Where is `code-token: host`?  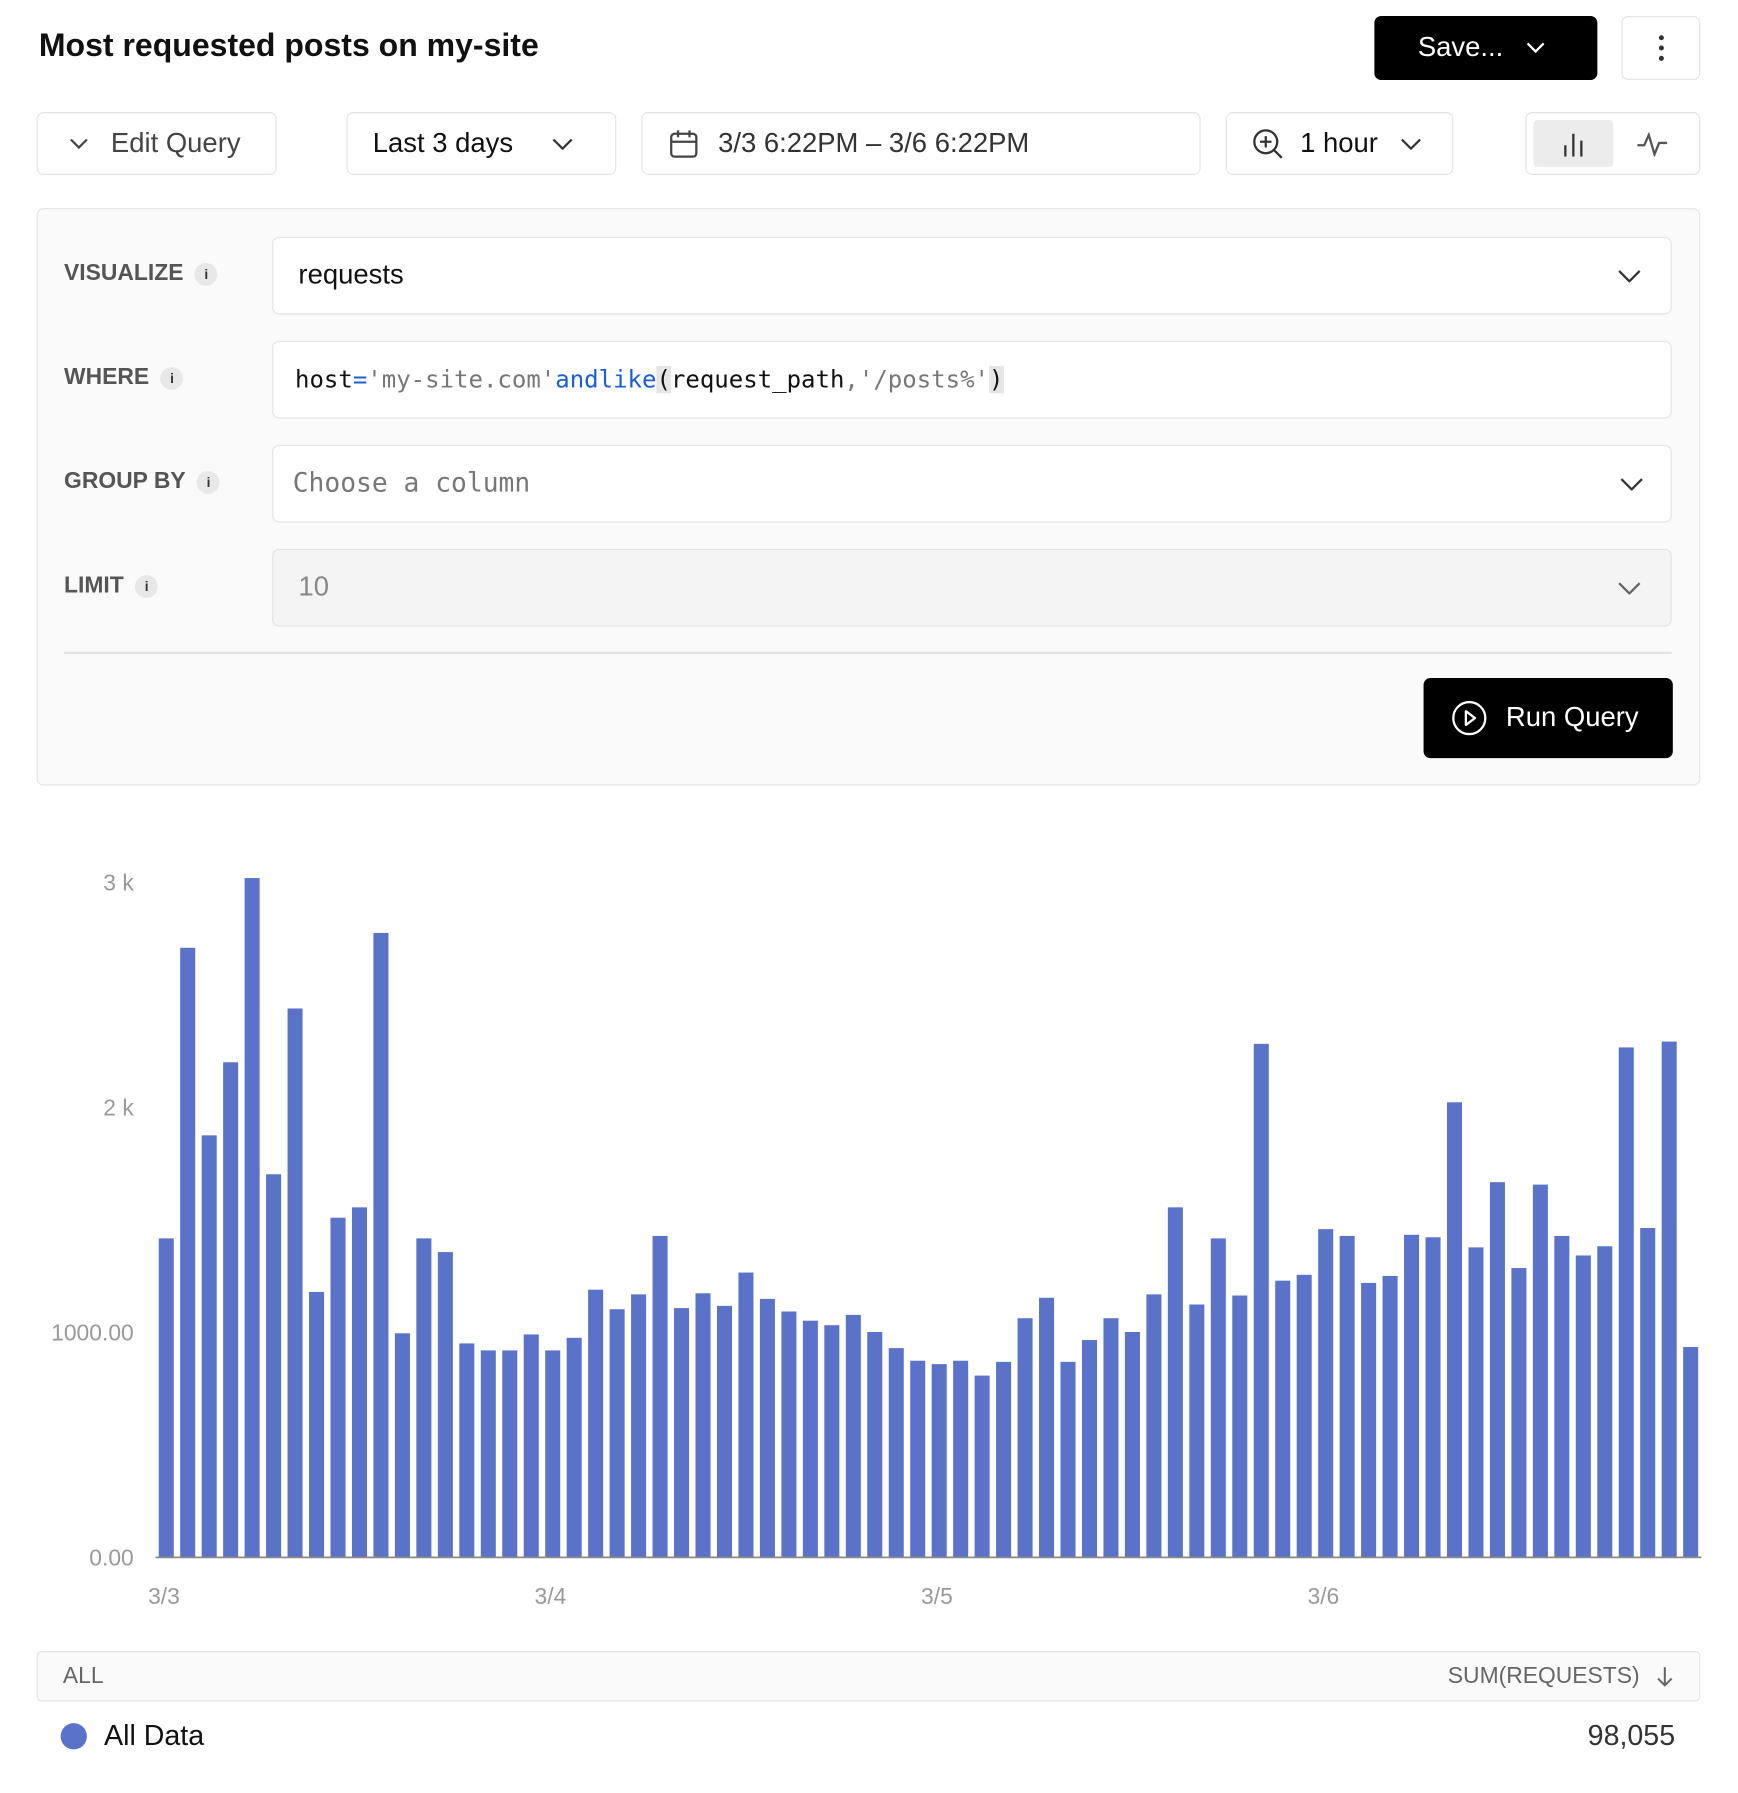
code-token: host is located at coordinates (324, 379).